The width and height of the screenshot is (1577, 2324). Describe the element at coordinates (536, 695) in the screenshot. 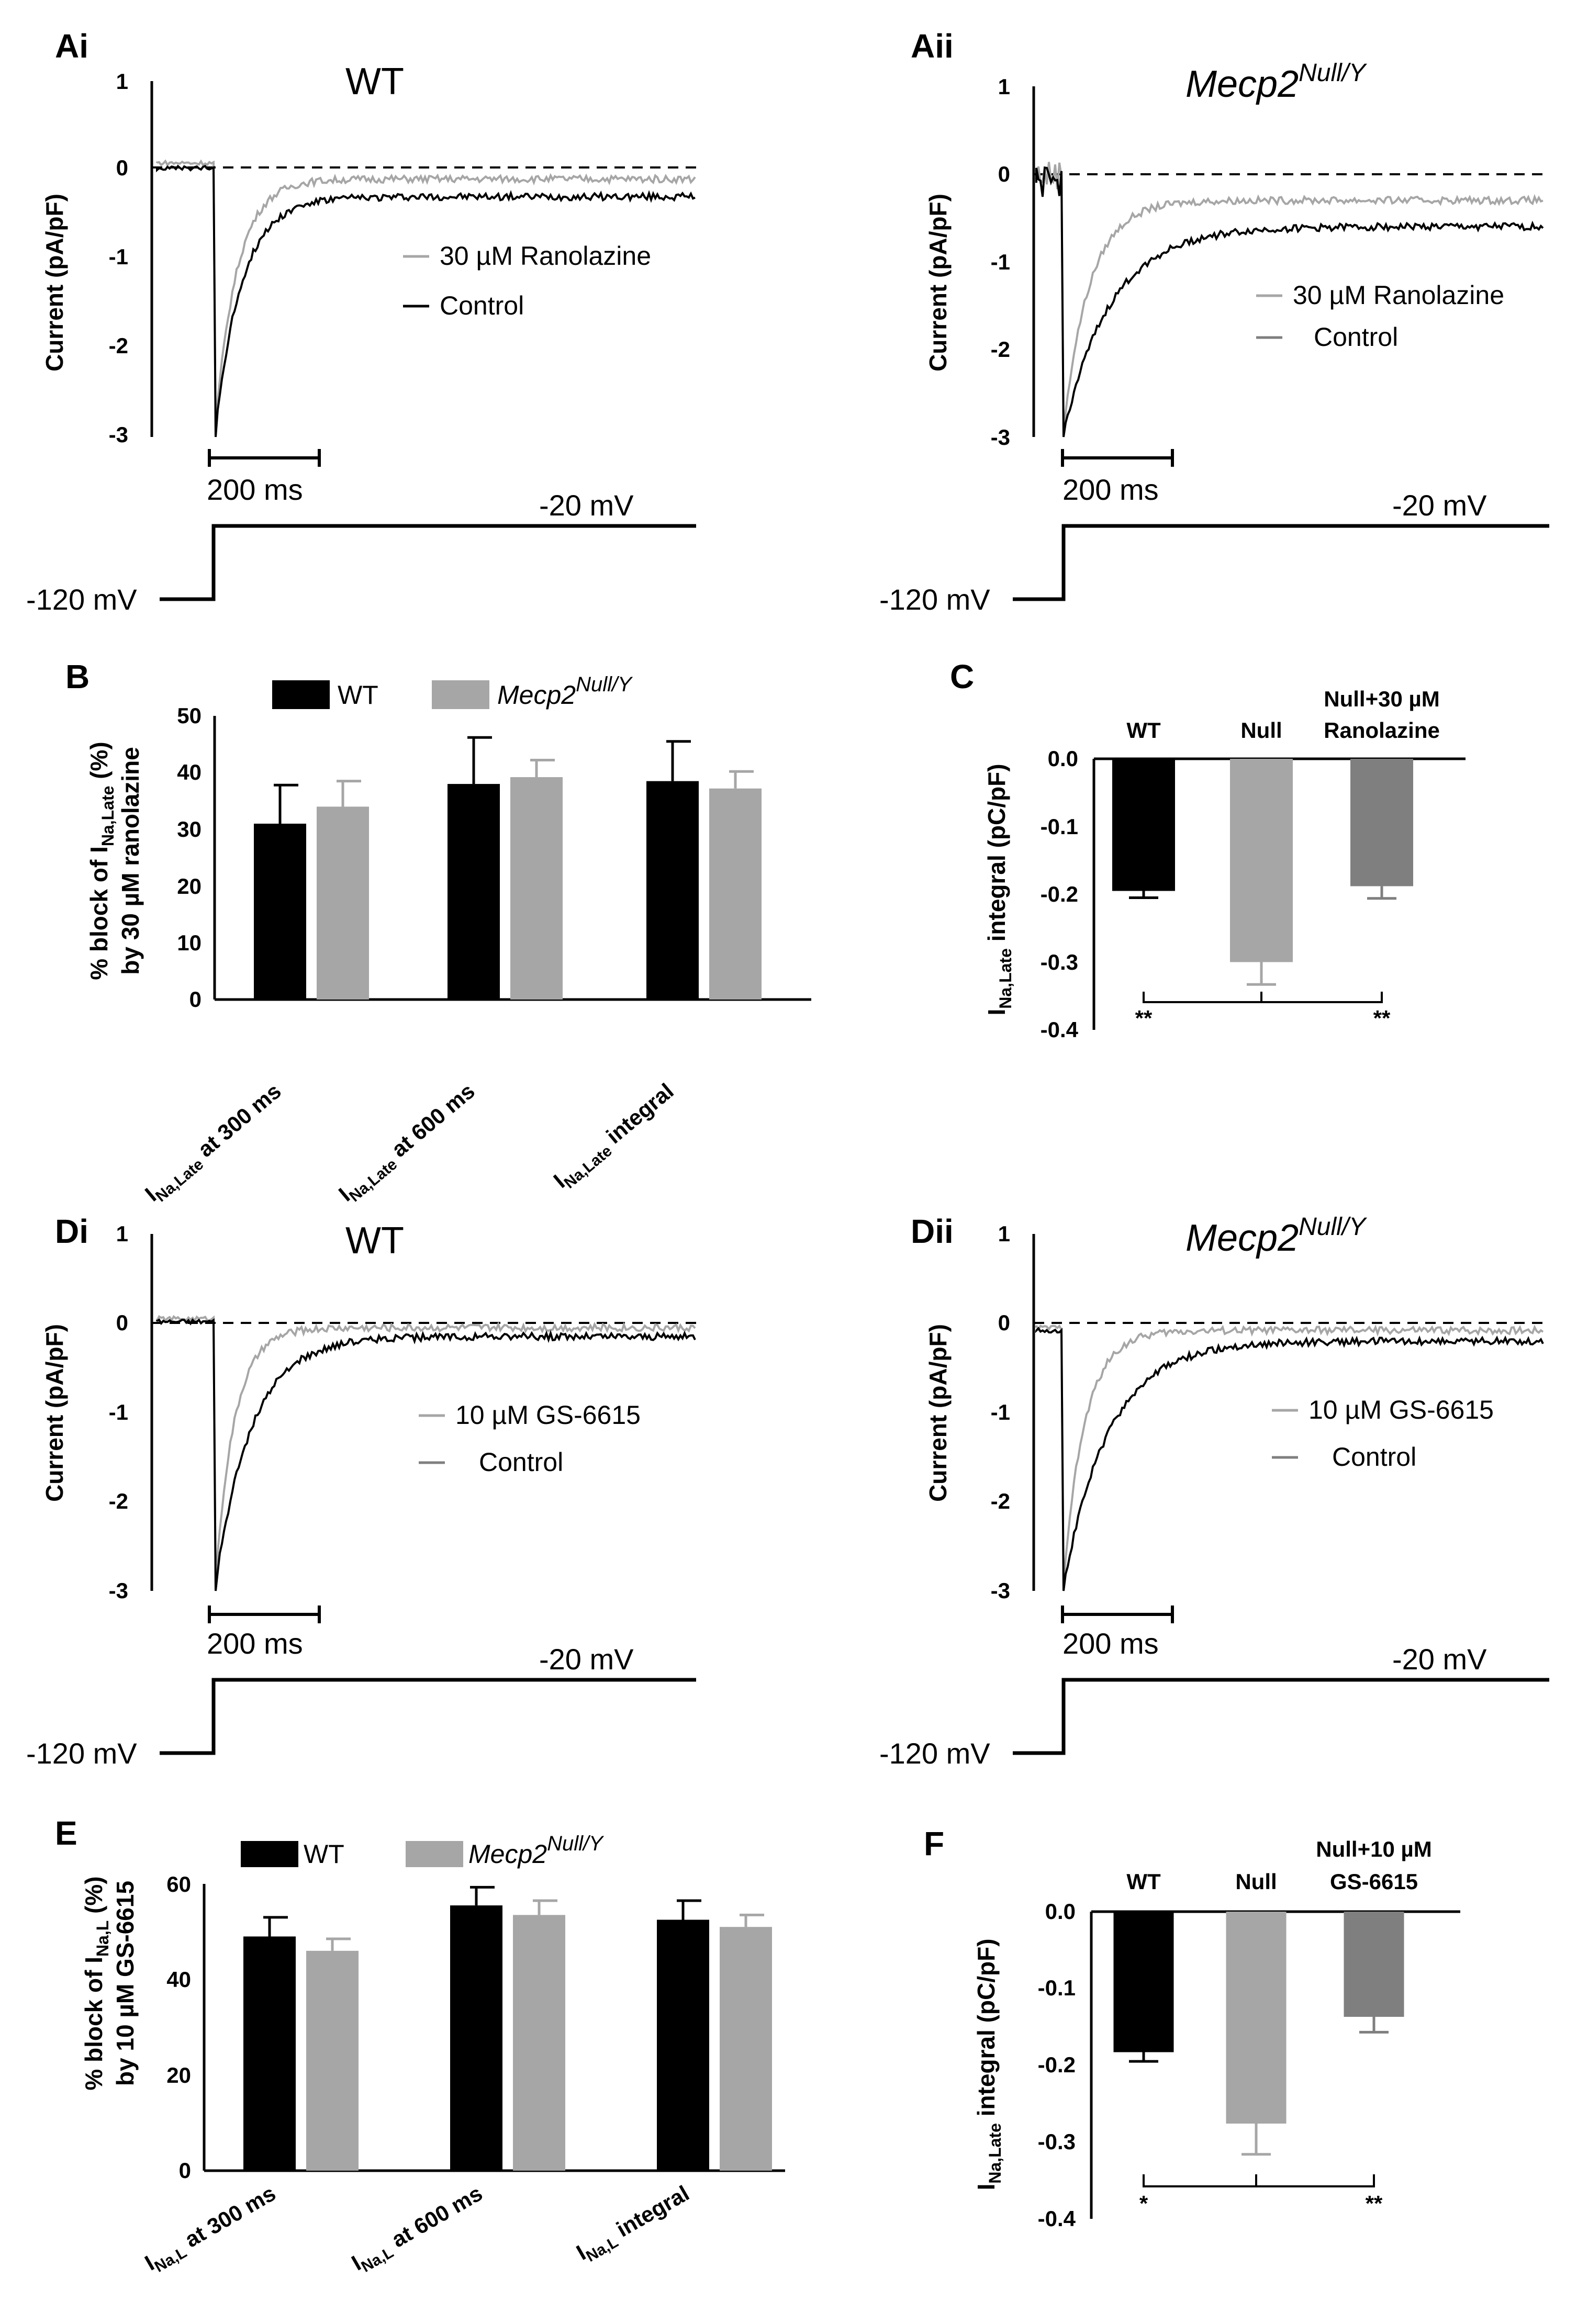

I see `b-legend-null-base: Mecp2` at that location.